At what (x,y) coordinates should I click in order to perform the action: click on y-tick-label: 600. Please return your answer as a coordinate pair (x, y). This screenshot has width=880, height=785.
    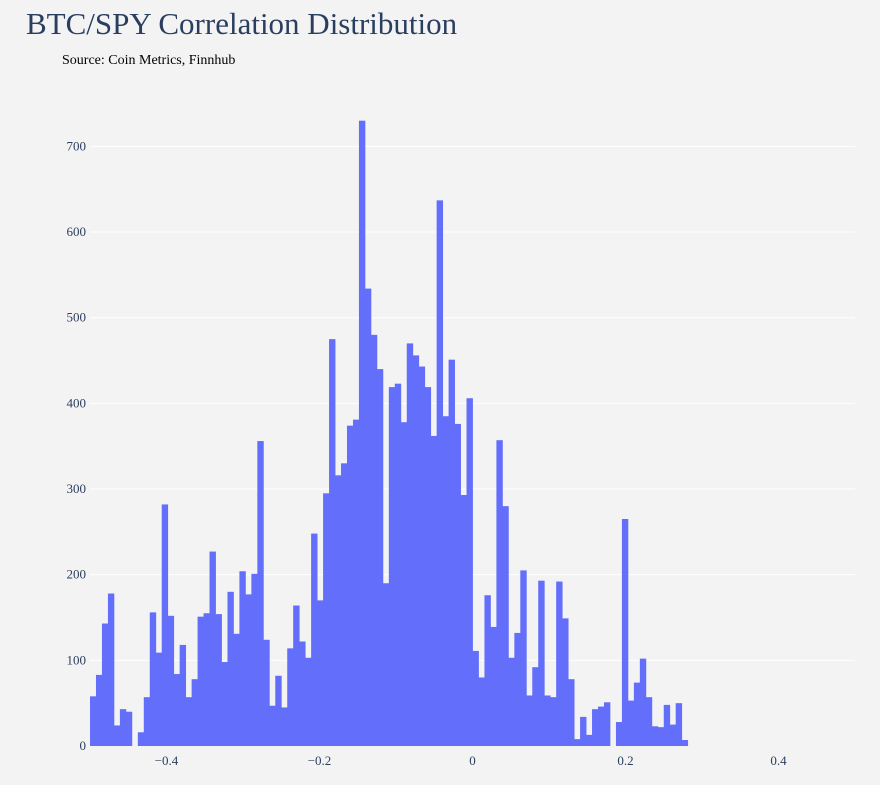
    Looking at the image, I should click on (77, 231).